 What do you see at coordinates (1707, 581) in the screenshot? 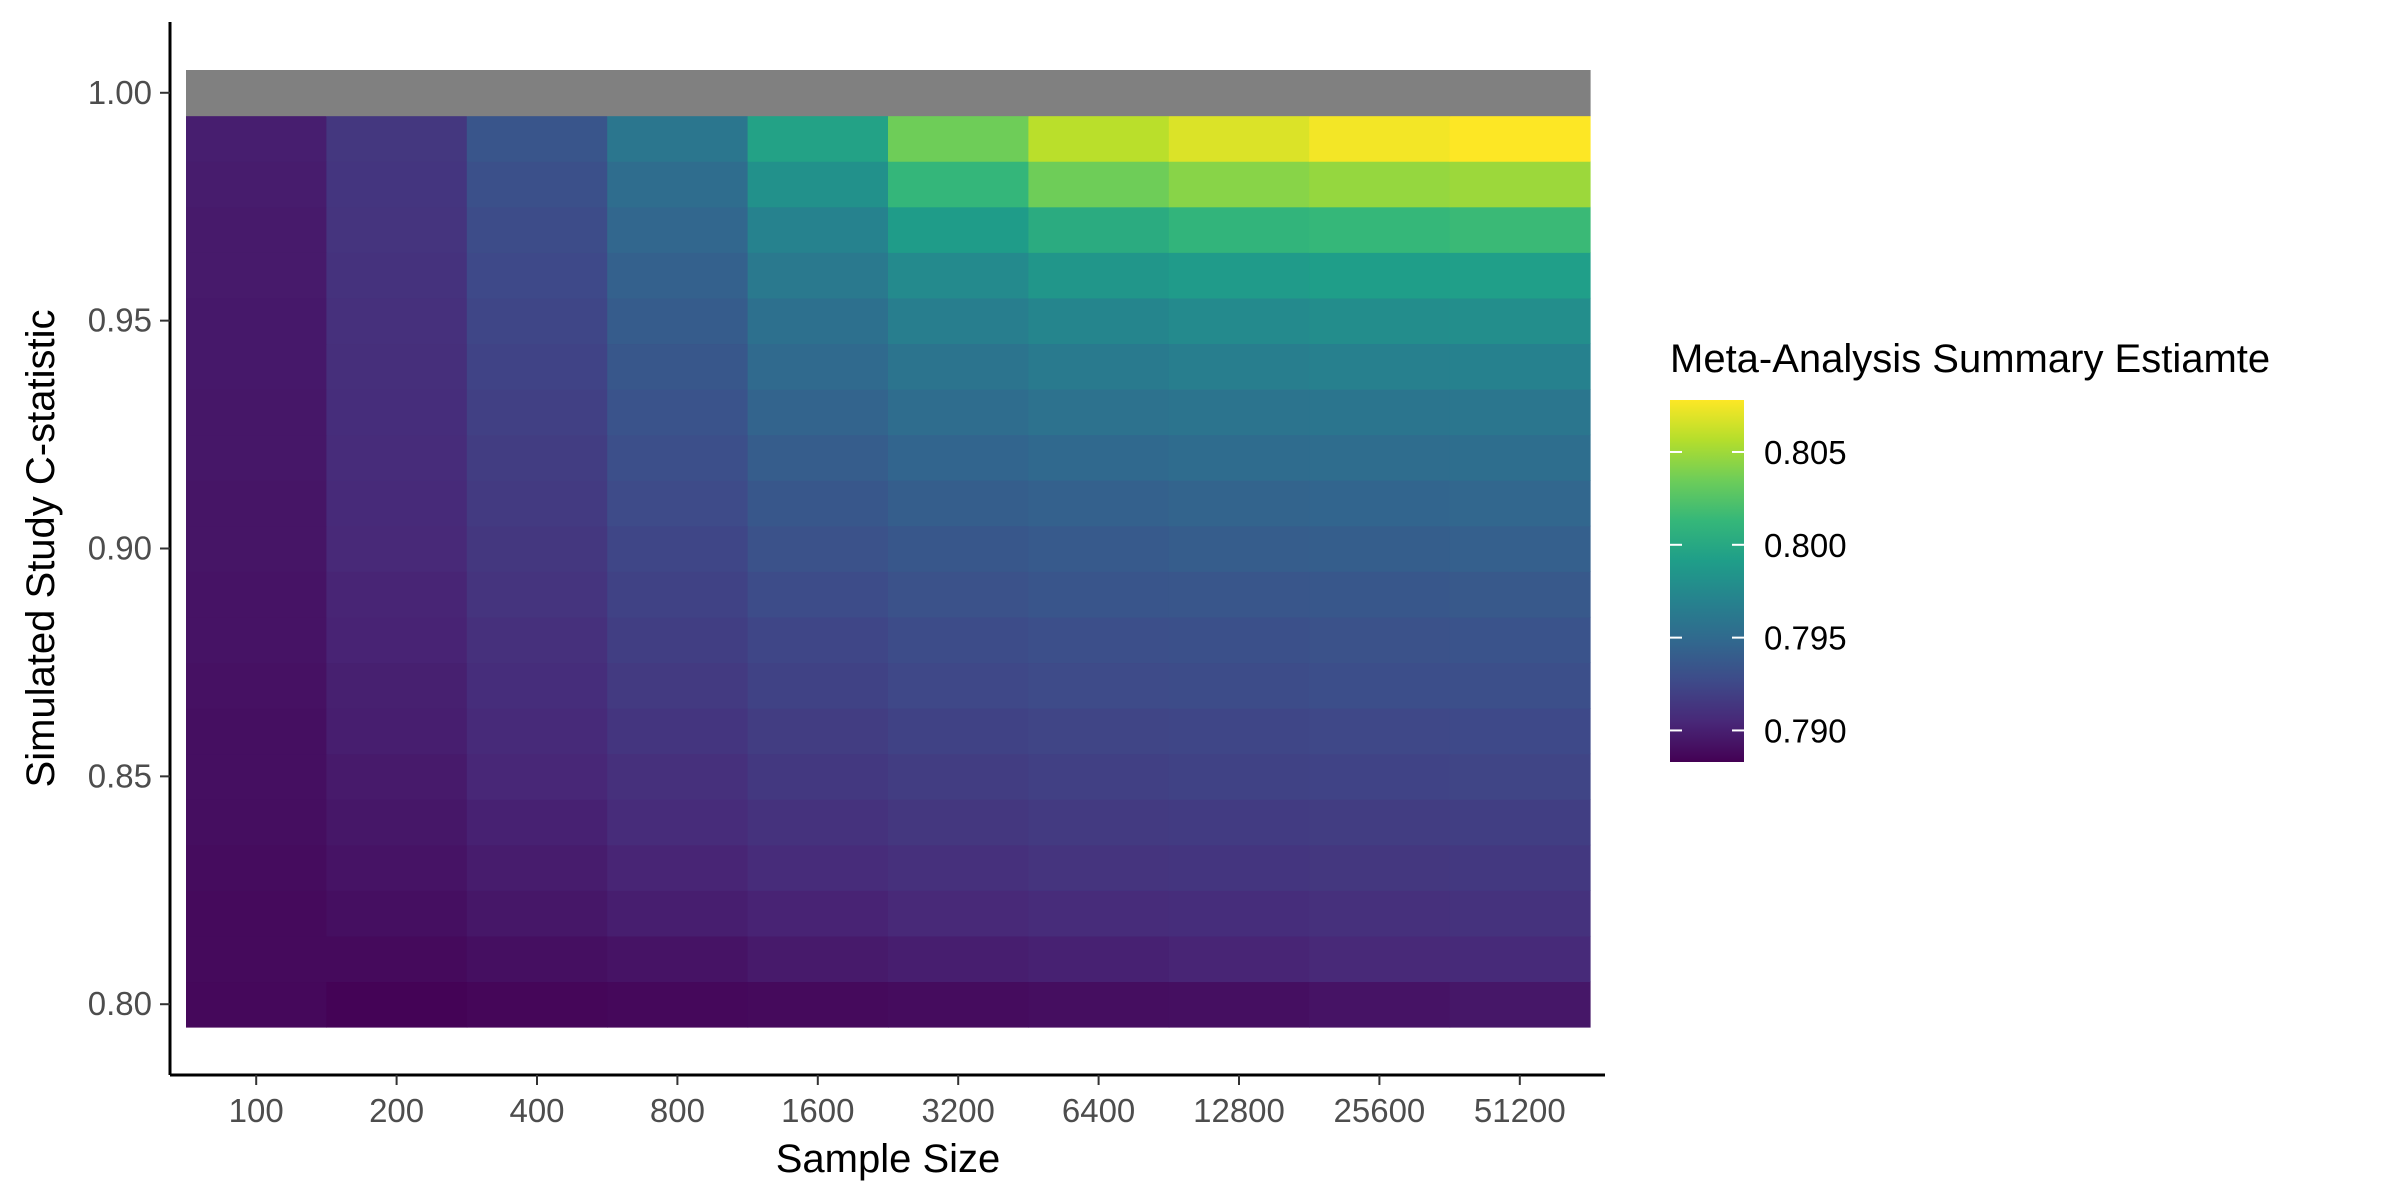
I see `legend-colorbar` at bounding box center [1707, 581].